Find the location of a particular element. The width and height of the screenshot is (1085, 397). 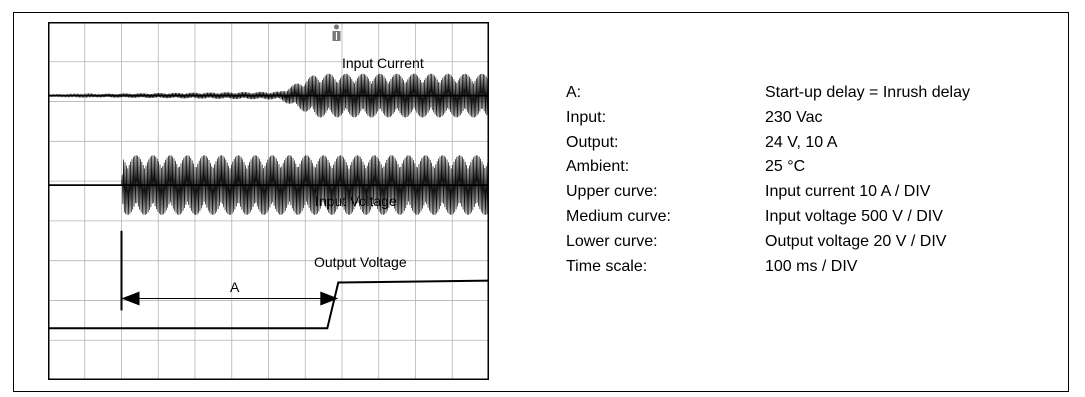

info-value: 24 V, 10 A is located at coordinates (801, 142).